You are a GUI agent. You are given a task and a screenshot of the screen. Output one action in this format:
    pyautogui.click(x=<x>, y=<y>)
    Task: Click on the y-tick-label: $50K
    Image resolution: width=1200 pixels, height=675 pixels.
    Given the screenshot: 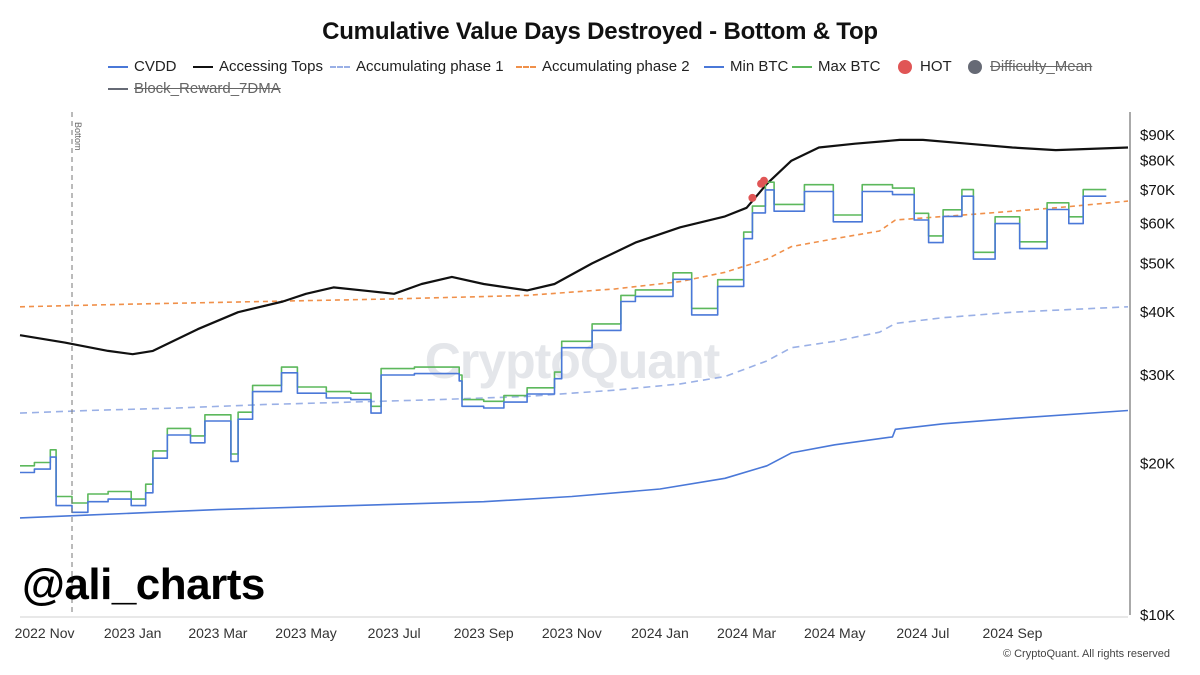 What is the action you would take?
    pyautogui.click(x=1157, y=263)
    